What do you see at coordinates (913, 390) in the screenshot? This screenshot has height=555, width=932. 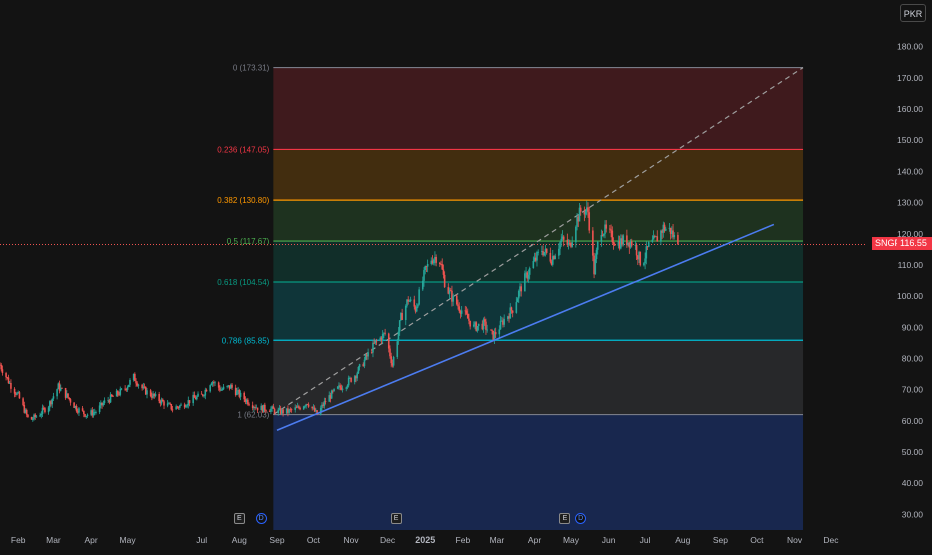 I see `y-tick-label: 70.00` at bounding box center [913, 390].